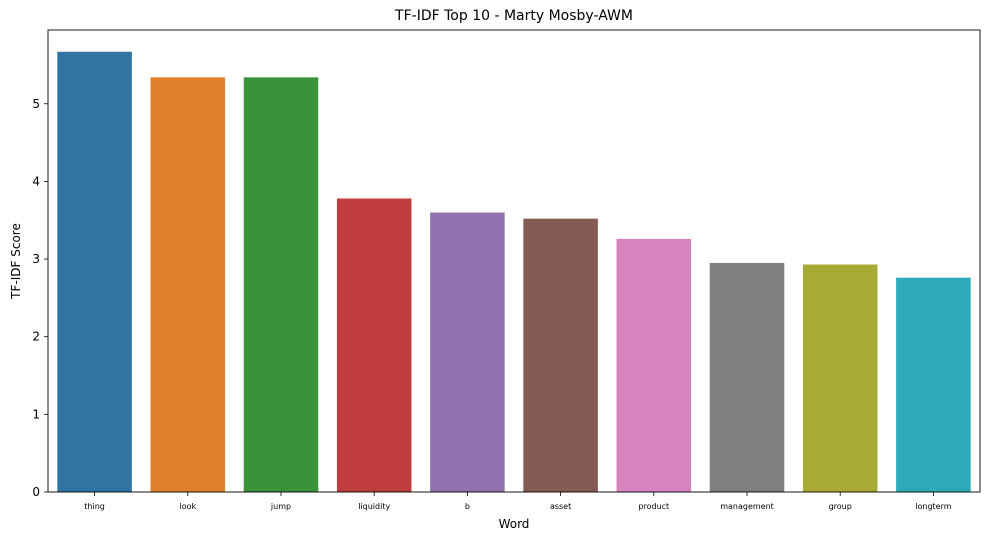  Describe the element at coordinates (187, 506) in the screenshot. I see `x-tick-label: look` at that location.